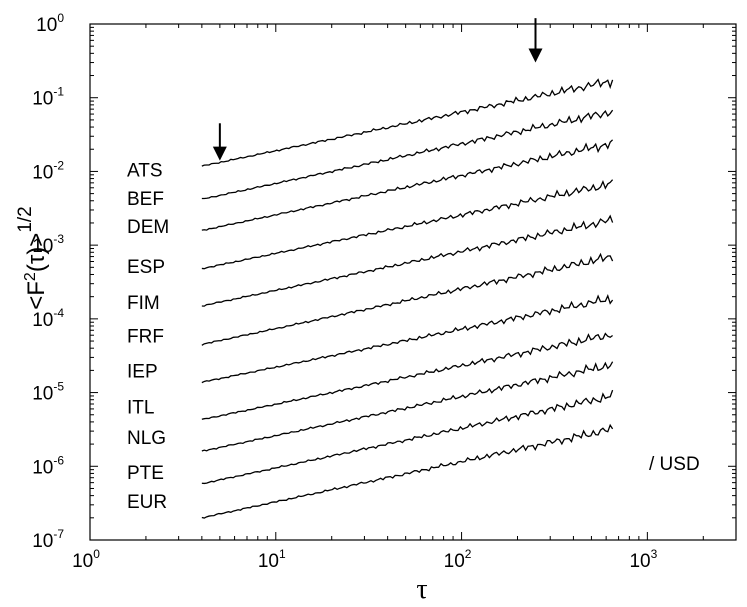 This screenshot has height=607, width=747. I want to click on series-line-ats, so click(407, 122).